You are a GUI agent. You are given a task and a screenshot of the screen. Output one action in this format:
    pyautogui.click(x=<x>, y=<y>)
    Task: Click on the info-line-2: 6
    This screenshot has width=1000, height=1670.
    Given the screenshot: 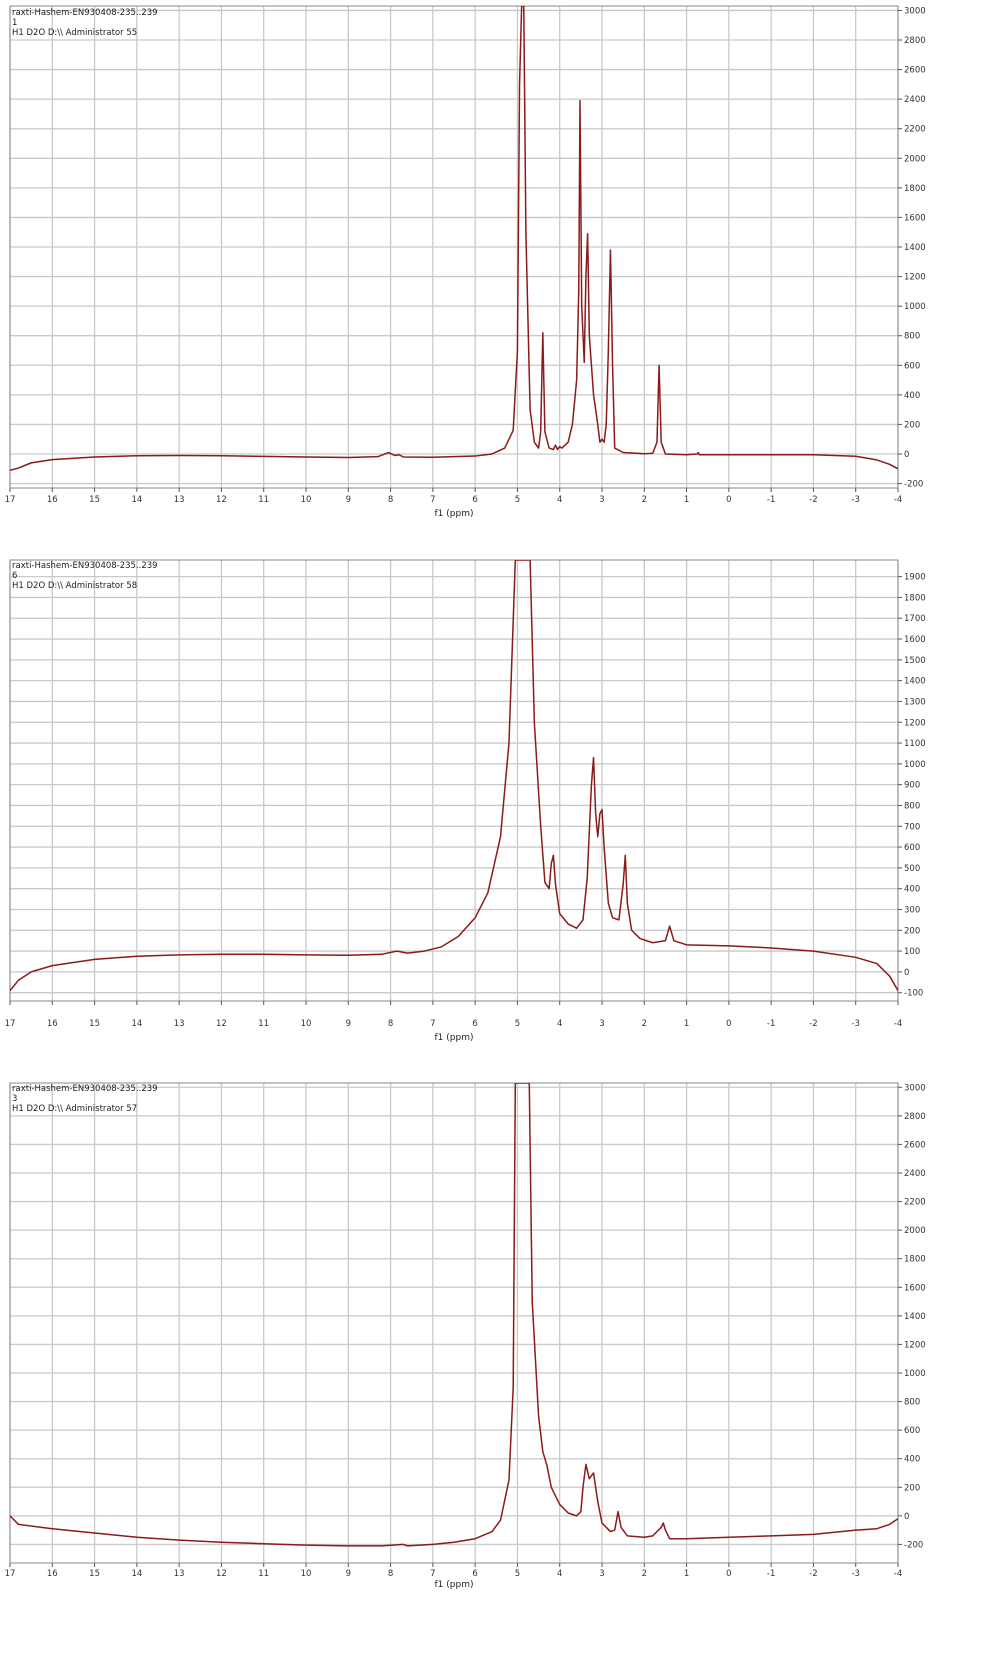 What is the action you would take?
    pyautogui.click(x=14, y=576)
    